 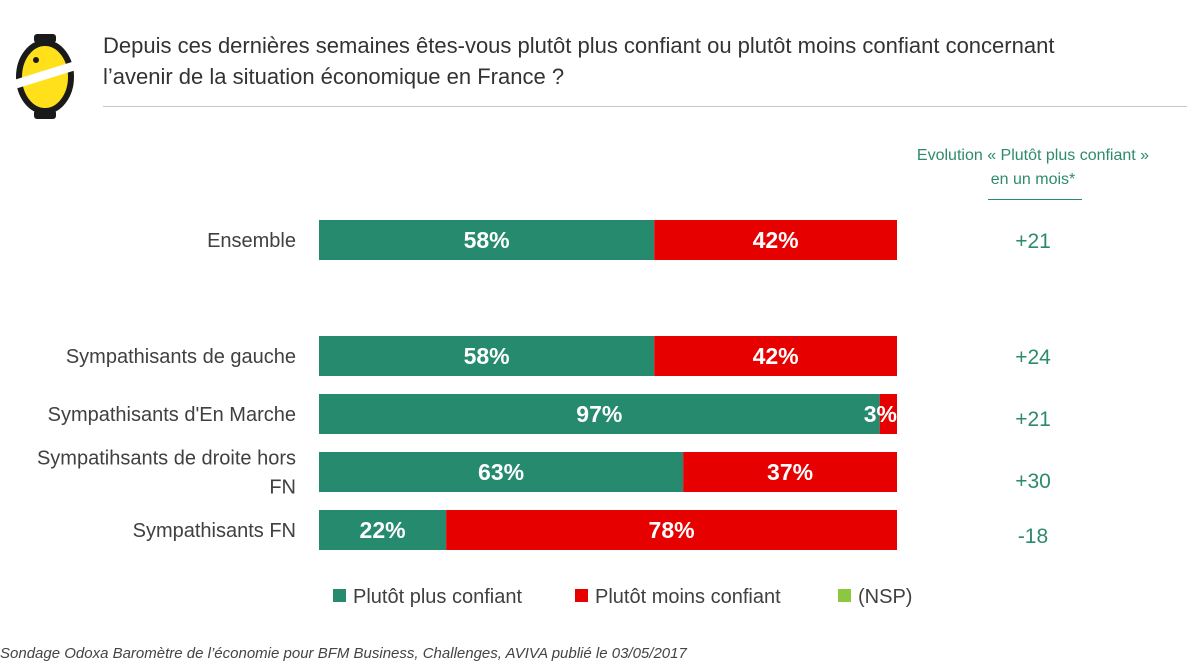 I want to click on category-label-line: Sympathisants de gauche, so click(x=181, y=357).